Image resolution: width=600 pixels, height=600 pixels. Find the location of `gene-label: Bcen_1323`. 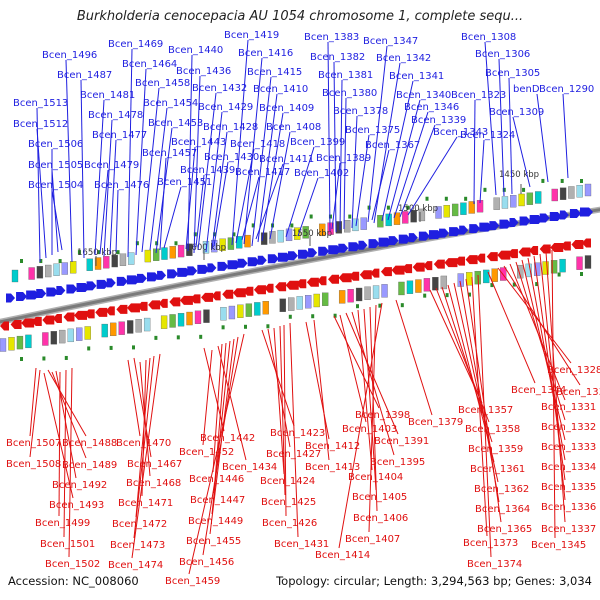

gene-label: Bcen_1323 is located at coordinates (478, 95).